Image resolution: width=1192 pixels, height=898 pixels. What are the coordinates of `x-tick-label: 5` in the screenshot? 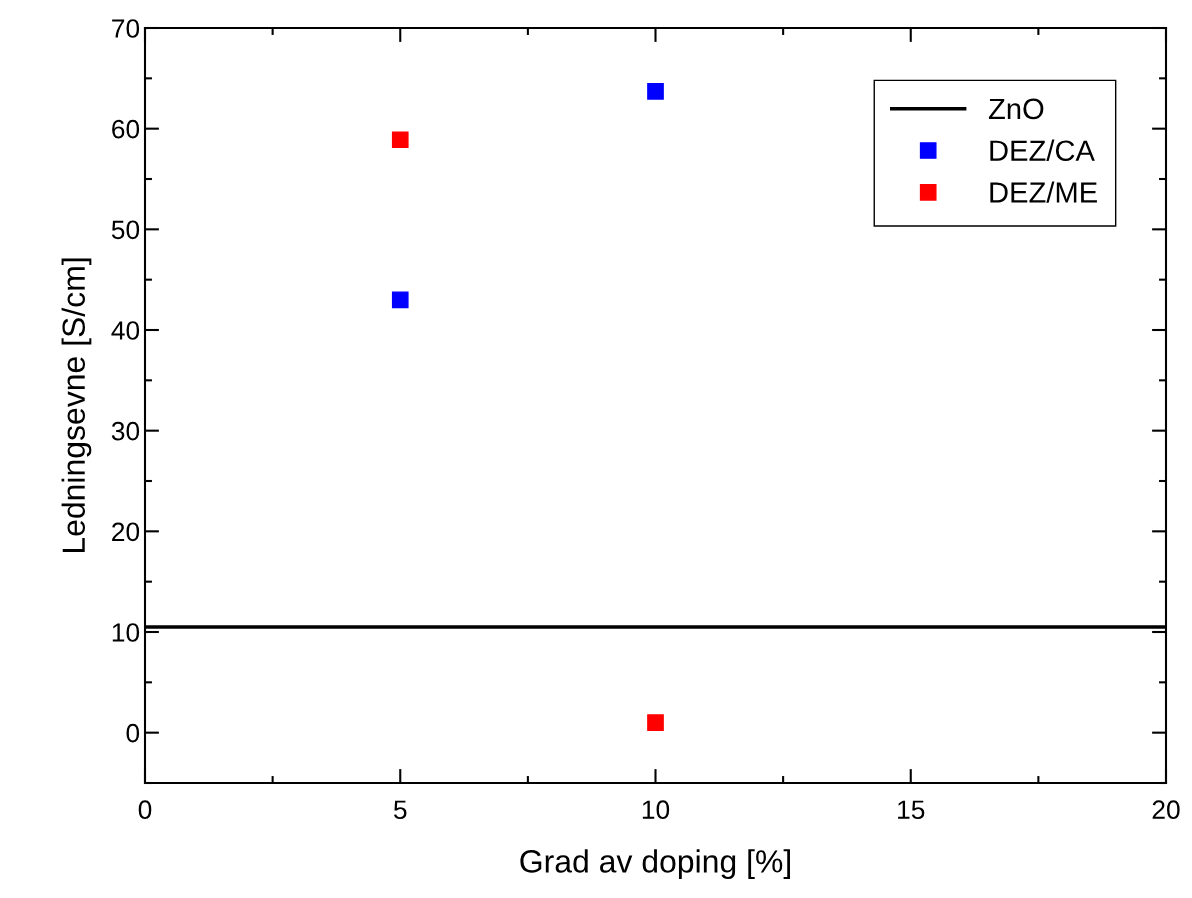 It's located at (400, 810).